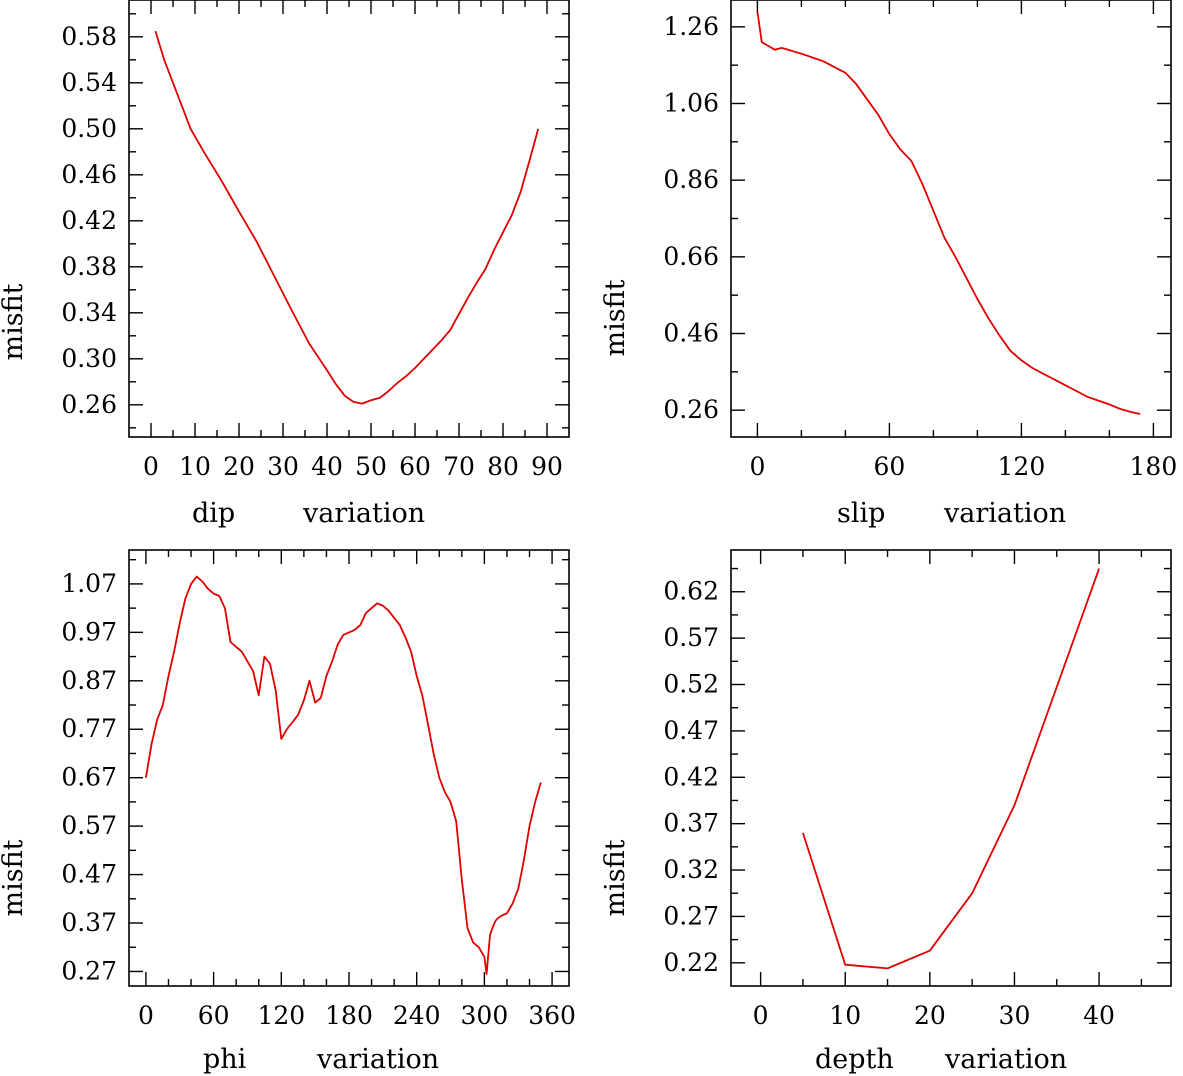 The width and height of the screenshot is (1183, 1076). What do you see at coordinates (459, 466) in the screenshot?
I see `x-tick-label: 70` at bounding box center [459, 466].